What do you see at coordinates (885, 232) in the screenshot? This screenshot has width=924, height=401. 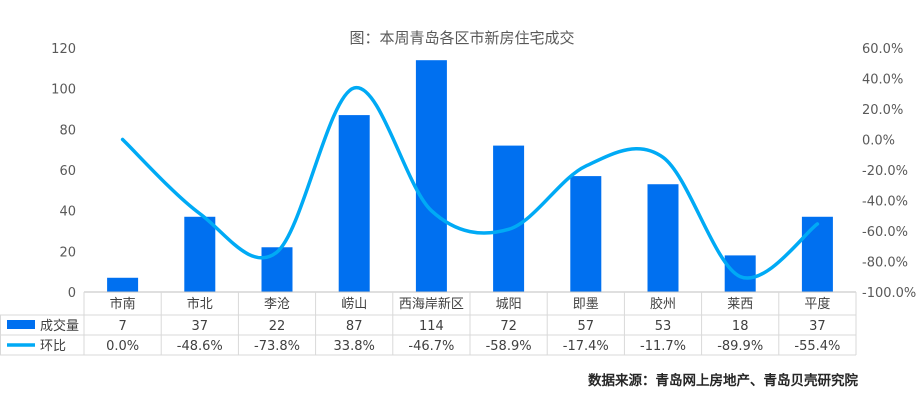 I see `right-axis-tick-label: -60.0%` at bounding box center [885, 232].